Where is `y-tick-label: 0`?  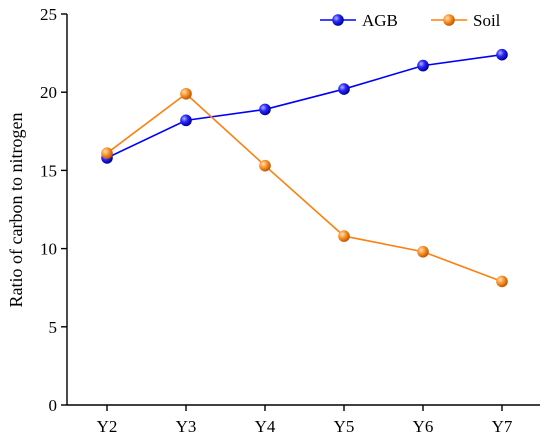
y-tick-label: 0 is located at coordinates (53, 405).